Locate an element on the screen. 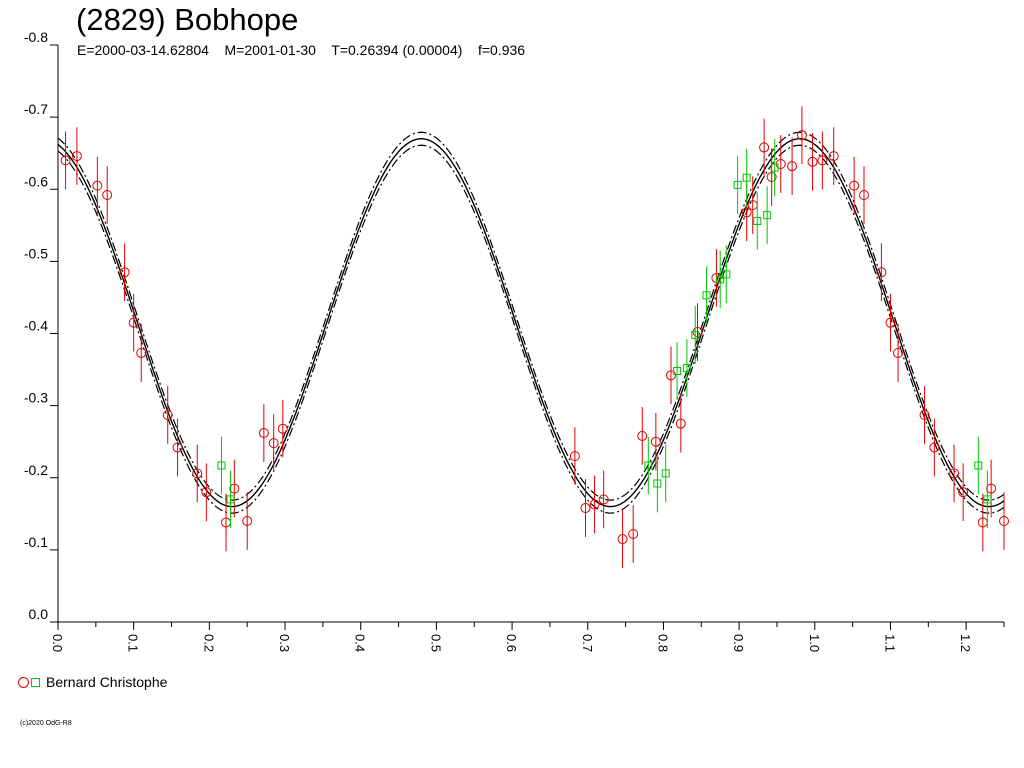 Image resolution: width=1024 pixels, height=768 pixels. x-tick-label: 0.7 is located at coordinates (587, 643).